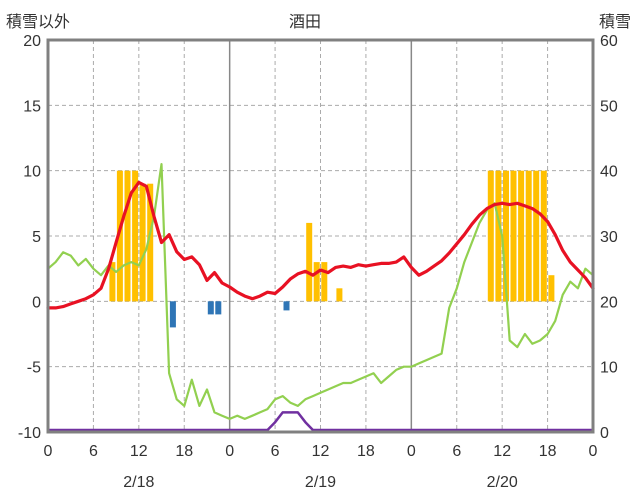  Describe the element at coordinates (29, 433) in the screenshot. I see `left-axis-tick: -10` at that location.